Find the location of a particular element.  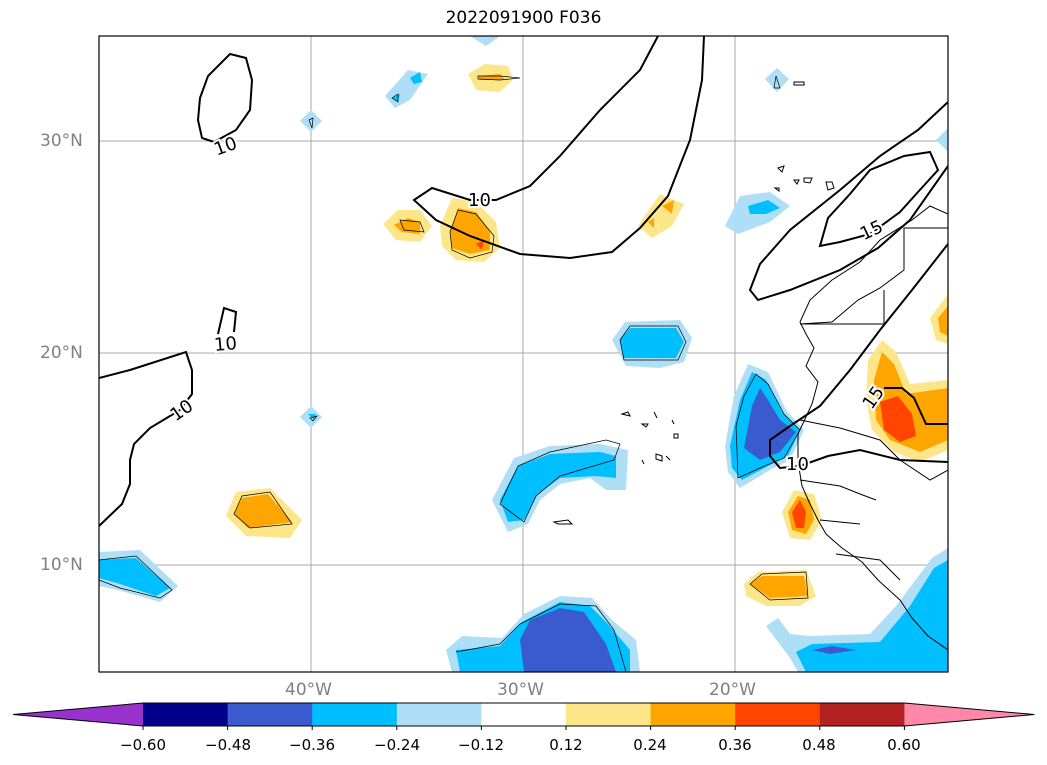

colorbar-extend-min is located at coordinates (78, 714).